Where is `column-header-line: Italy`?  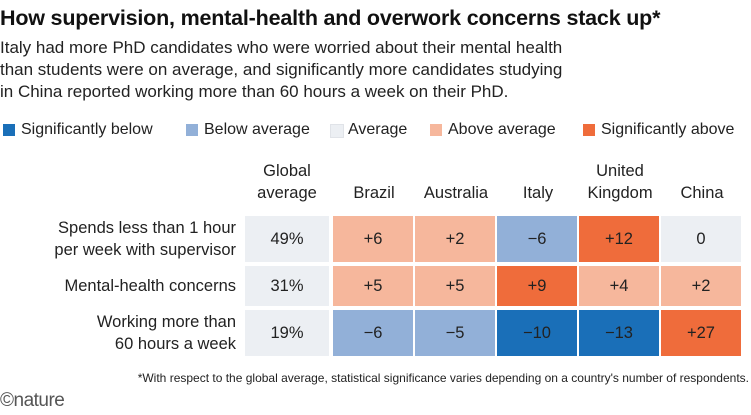
column-header-line: Italy is located at coordinates (538, 193).